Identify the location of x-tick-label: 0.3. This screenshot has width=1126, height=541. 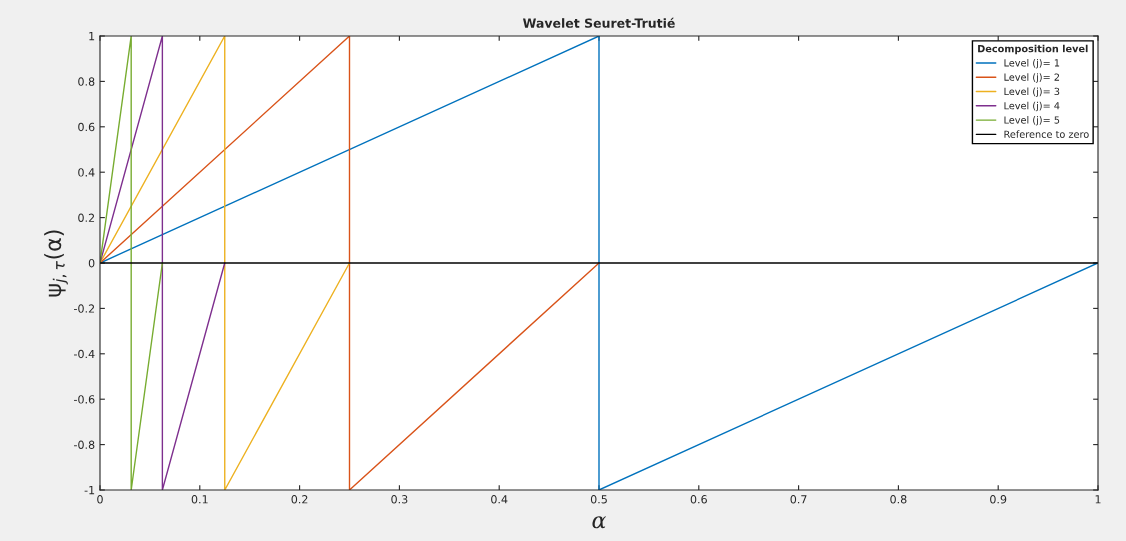
(399, 499).